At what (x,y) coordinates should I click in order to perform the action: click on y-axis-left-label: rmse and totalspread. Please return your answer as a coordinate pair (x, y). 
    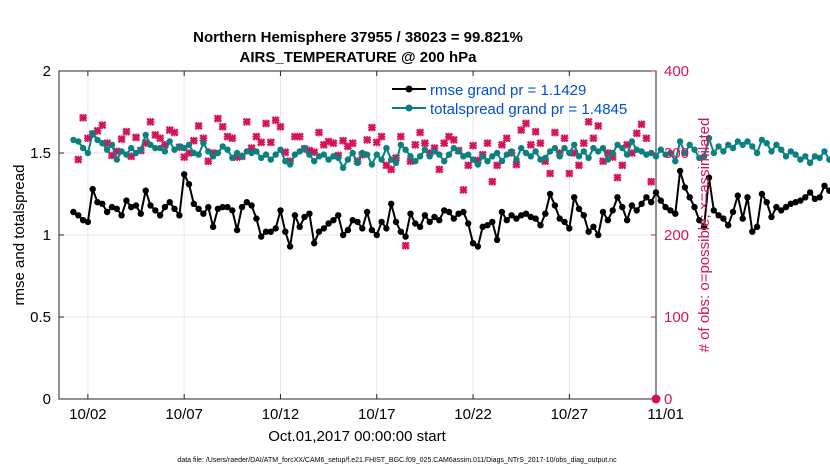
    Looking at the image, I should click on (19, 235).